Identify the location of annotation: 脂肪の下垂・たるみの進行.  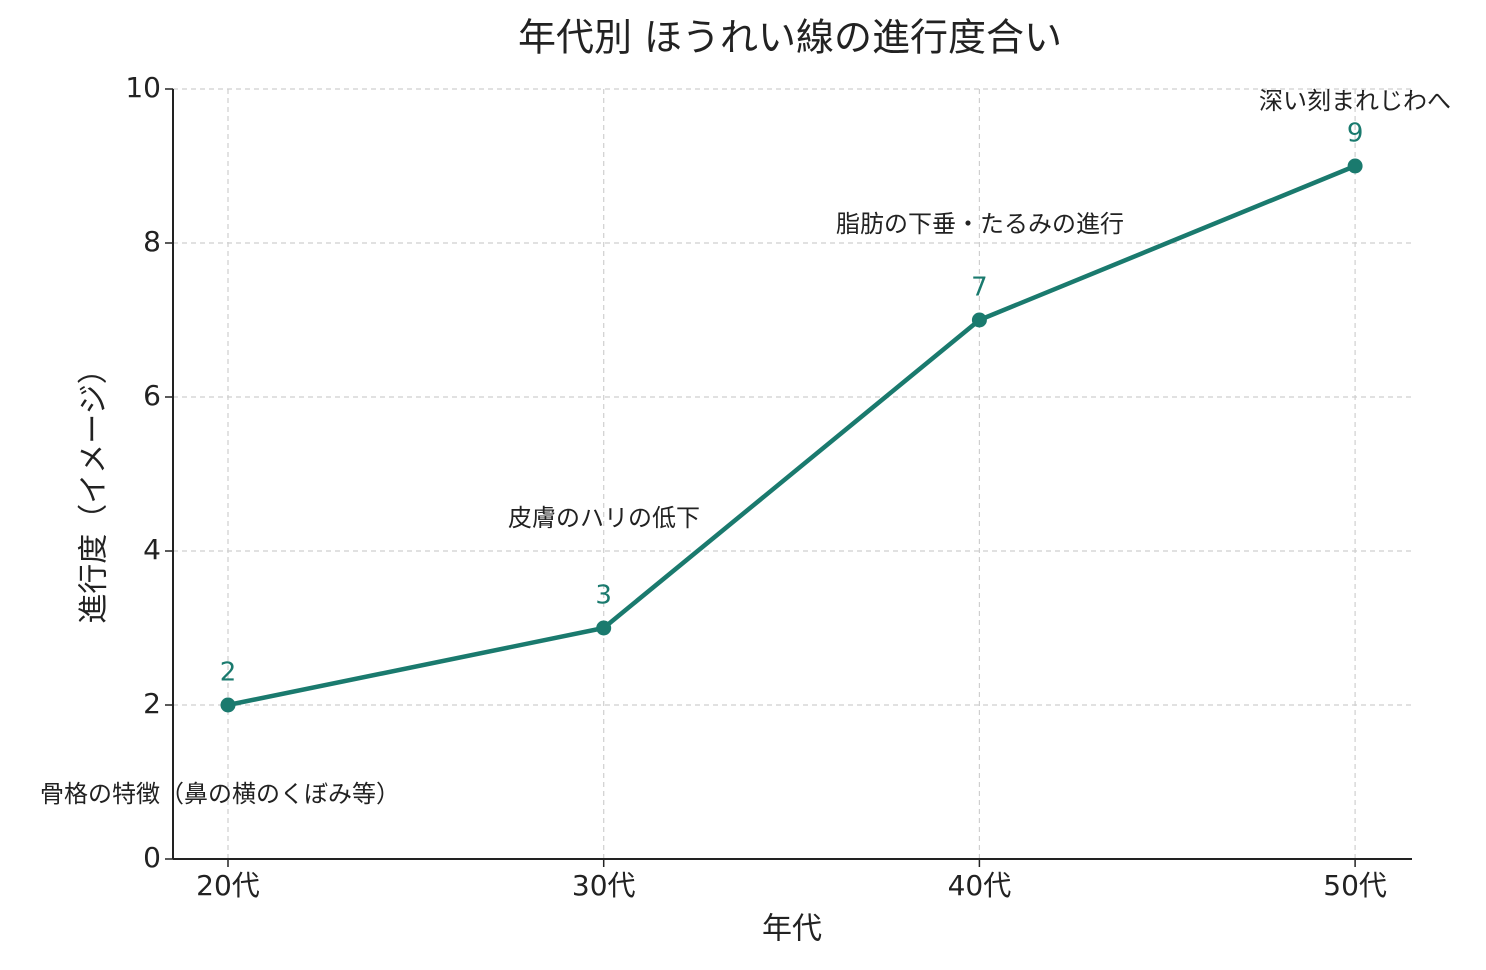
(980, 224).